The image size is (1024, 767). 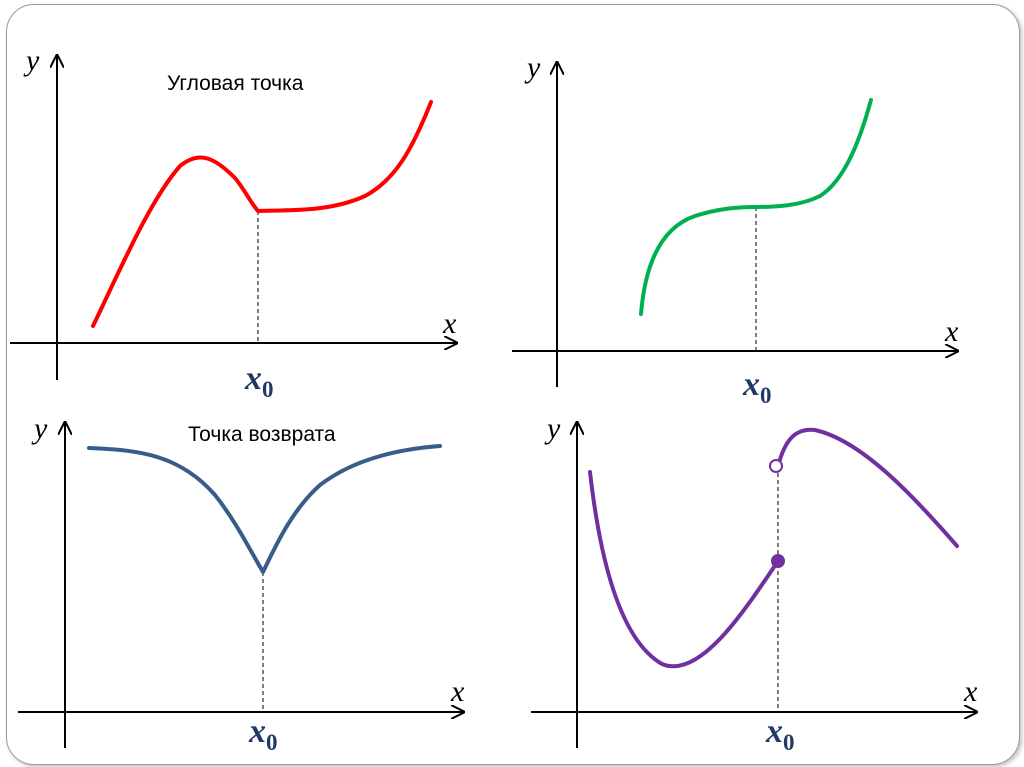 I want to click on right-branch-curve, so click(x=867, y=487).